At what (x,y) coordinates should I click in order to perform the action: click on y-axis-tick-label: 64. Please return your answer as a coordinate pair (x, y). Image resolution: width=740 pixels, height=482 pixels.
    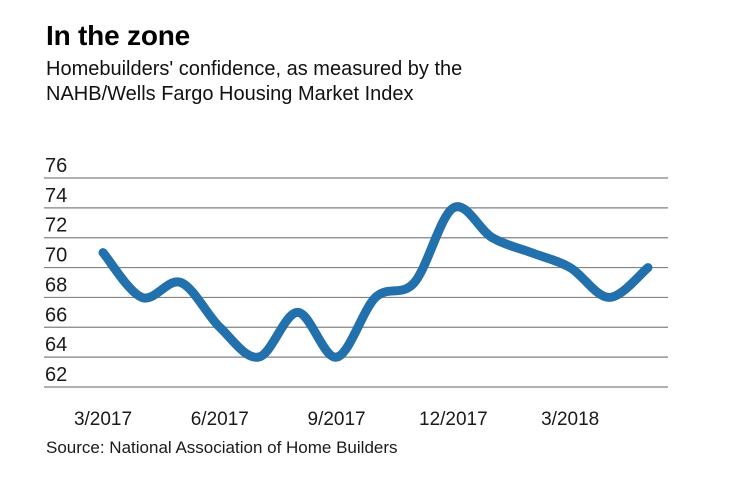
    Looking at the image, I should click on (56, 345).